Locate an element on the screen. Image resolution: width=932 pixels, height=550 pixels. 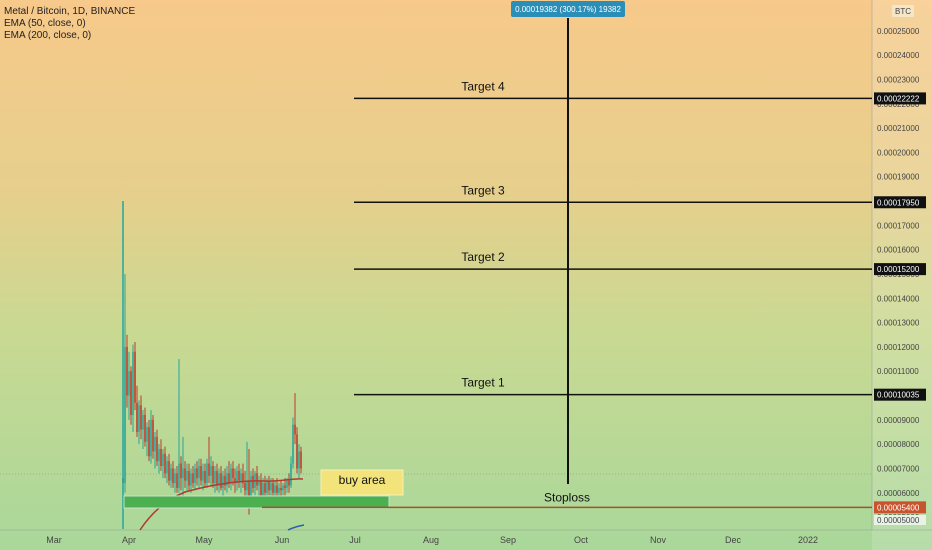
x-tick-label: Oct is located at coordinates (581, 540).